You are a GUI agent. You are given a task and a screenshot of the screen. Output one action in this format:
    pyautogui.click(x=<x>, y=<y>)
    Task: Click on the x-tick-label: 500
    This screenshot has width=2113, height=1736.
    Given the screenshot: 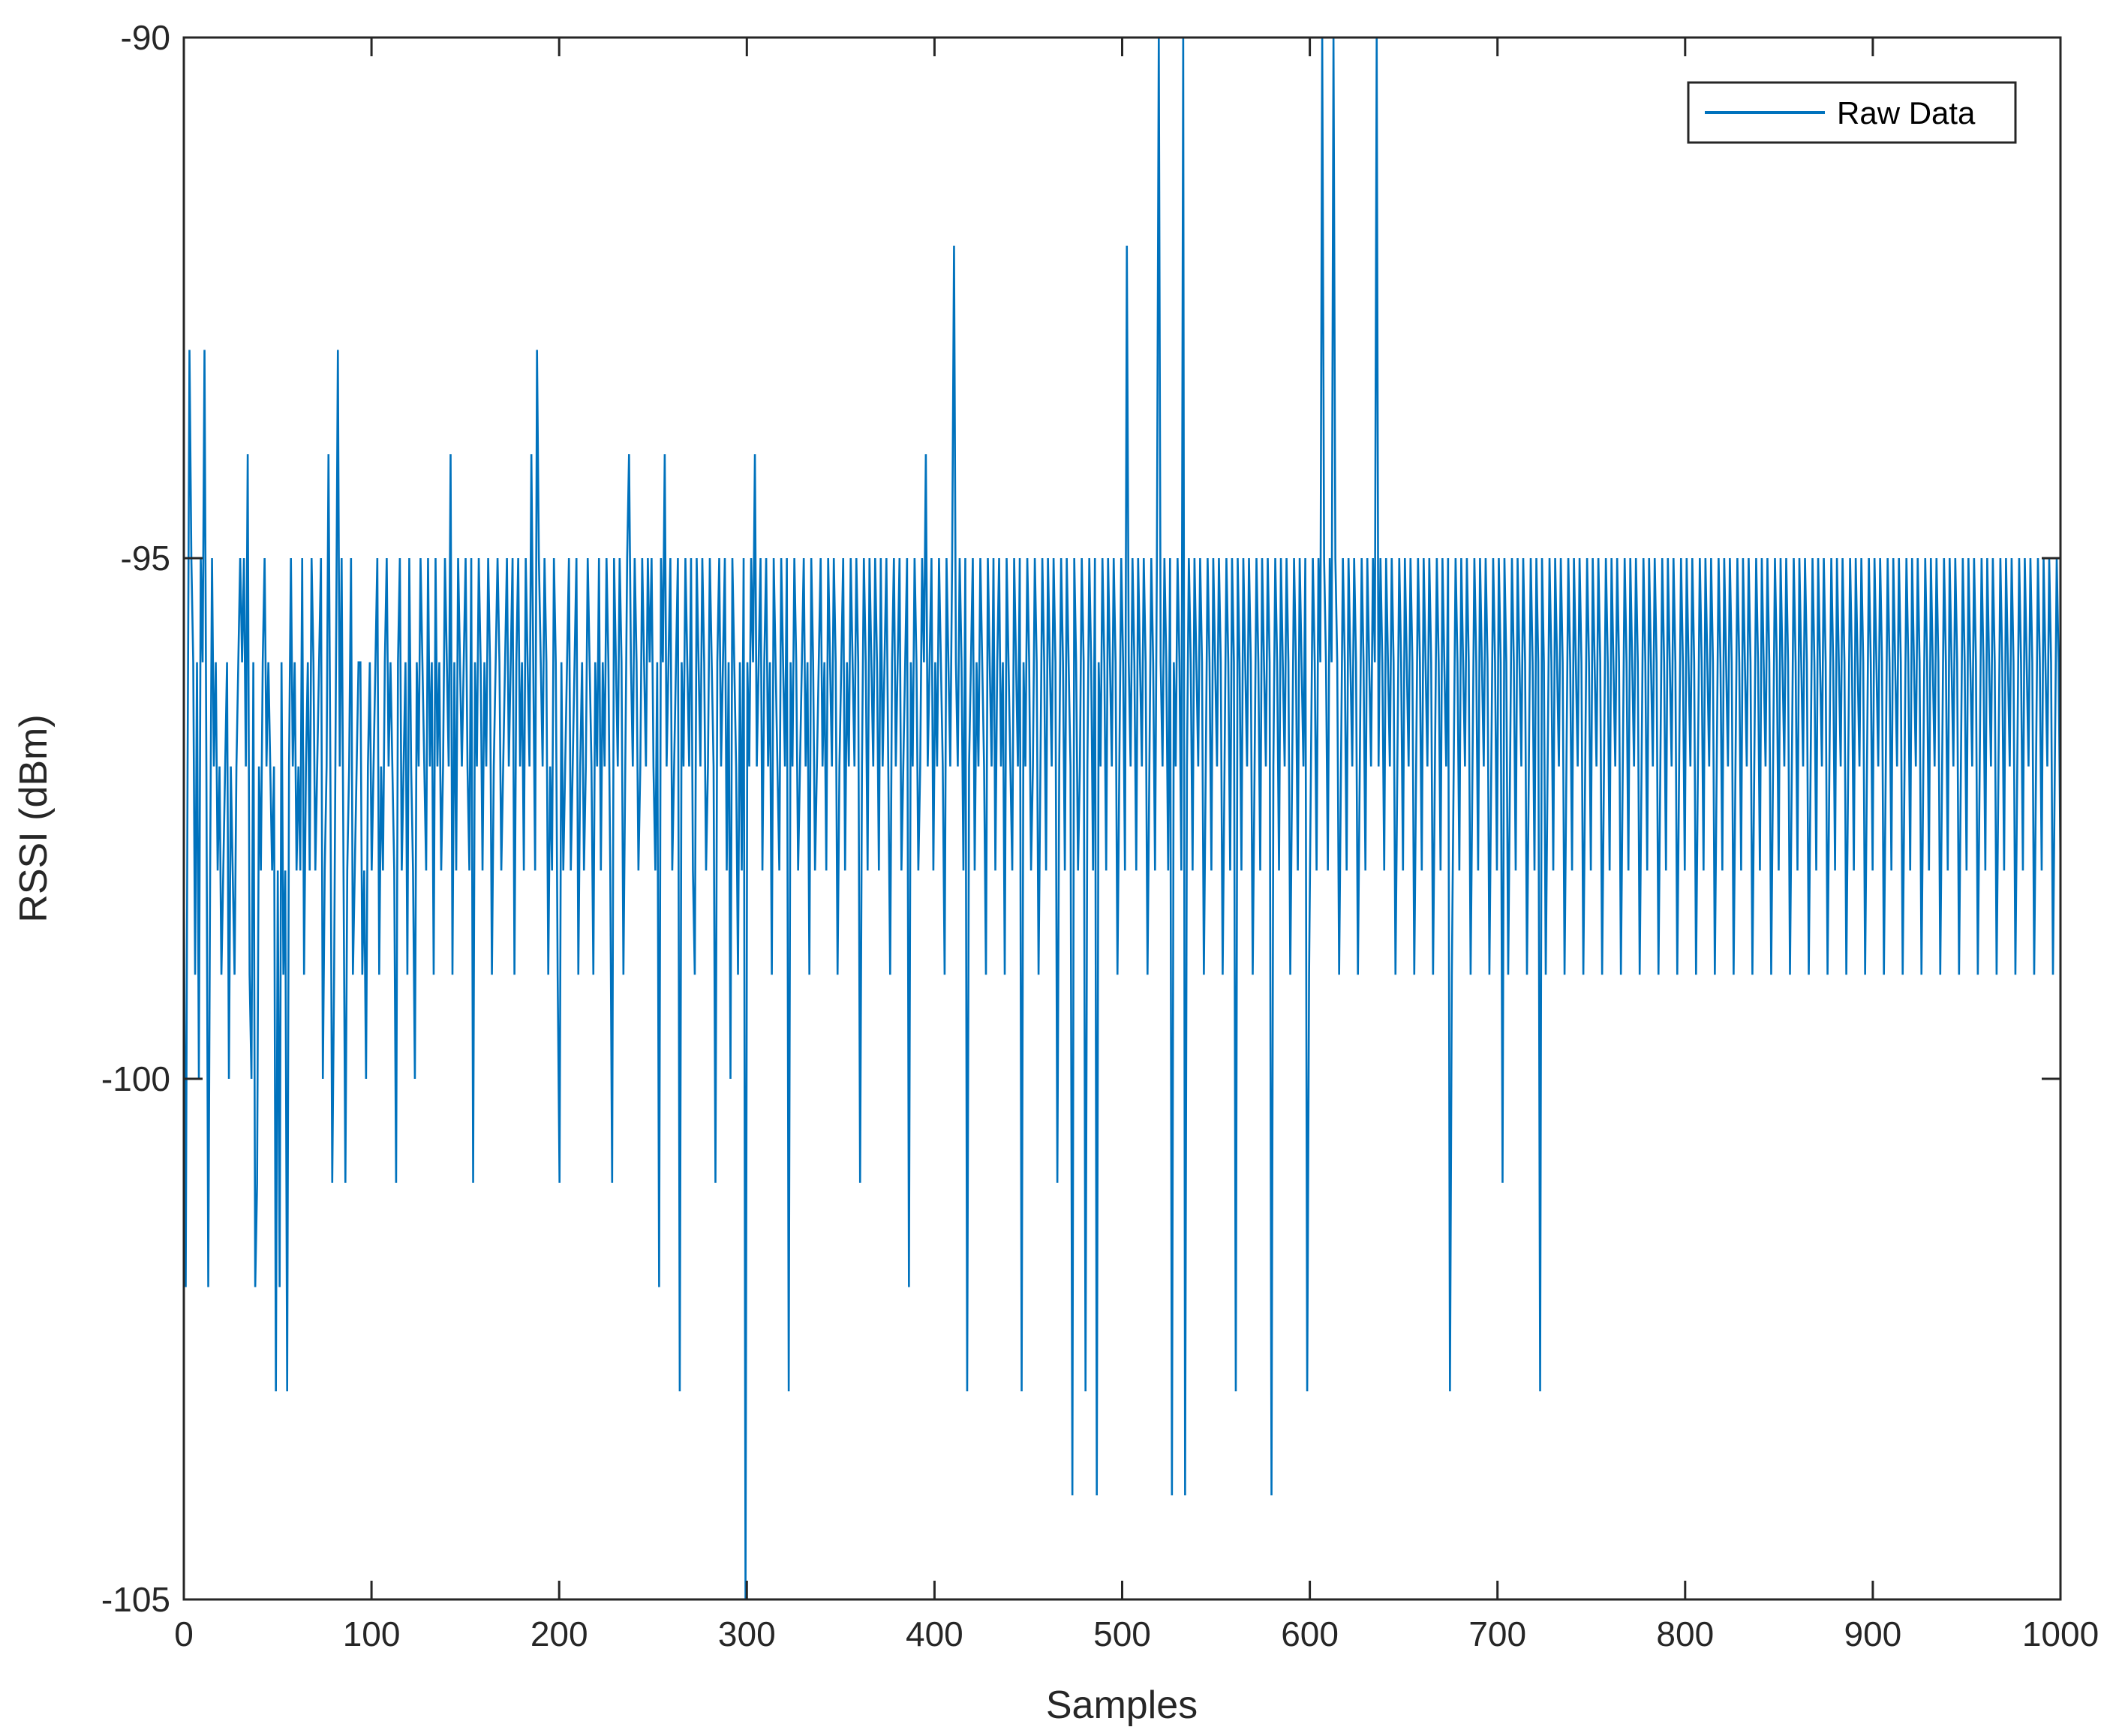 What is the action you would take?
    pyautogui.click(x=1122, y=1634)
    